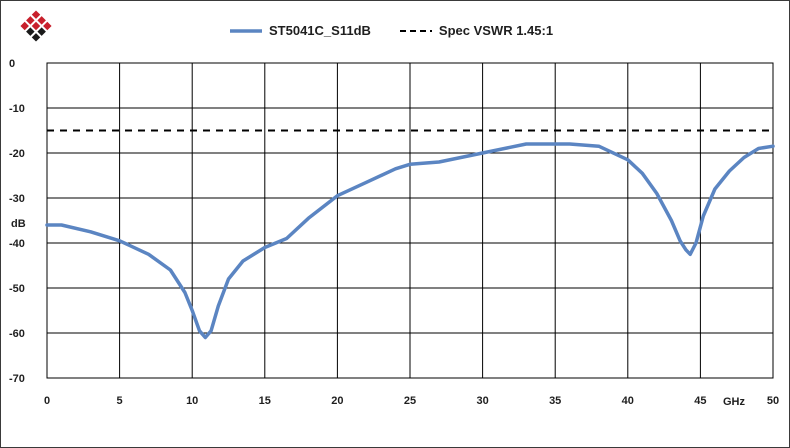 This screenshot has width=790, height=448. I want to click on x-tick-label: 5, so click(120, 401).